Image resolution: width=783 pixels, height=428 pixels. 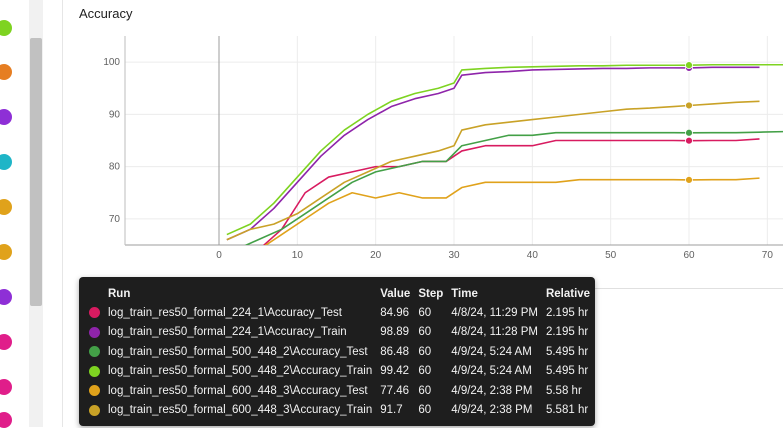 What do you see at coordinates (395, 371) in the screenshot?
I see `tooltip-cell-value: 99.42` at bounding box center [395, 371].